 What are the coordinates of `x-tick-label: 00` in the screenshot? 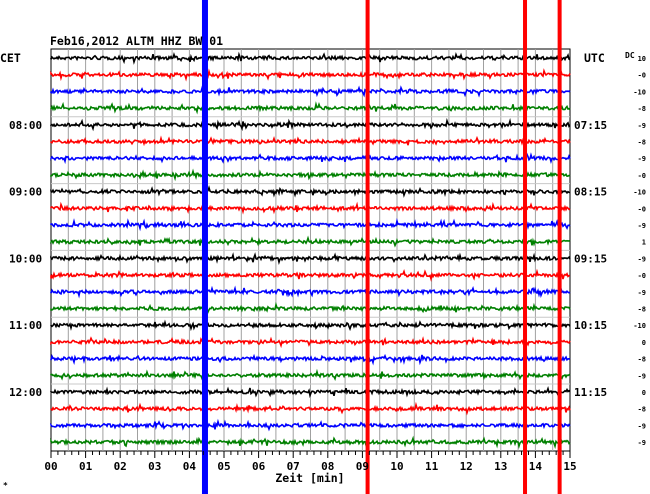 It's located at (50, 466).